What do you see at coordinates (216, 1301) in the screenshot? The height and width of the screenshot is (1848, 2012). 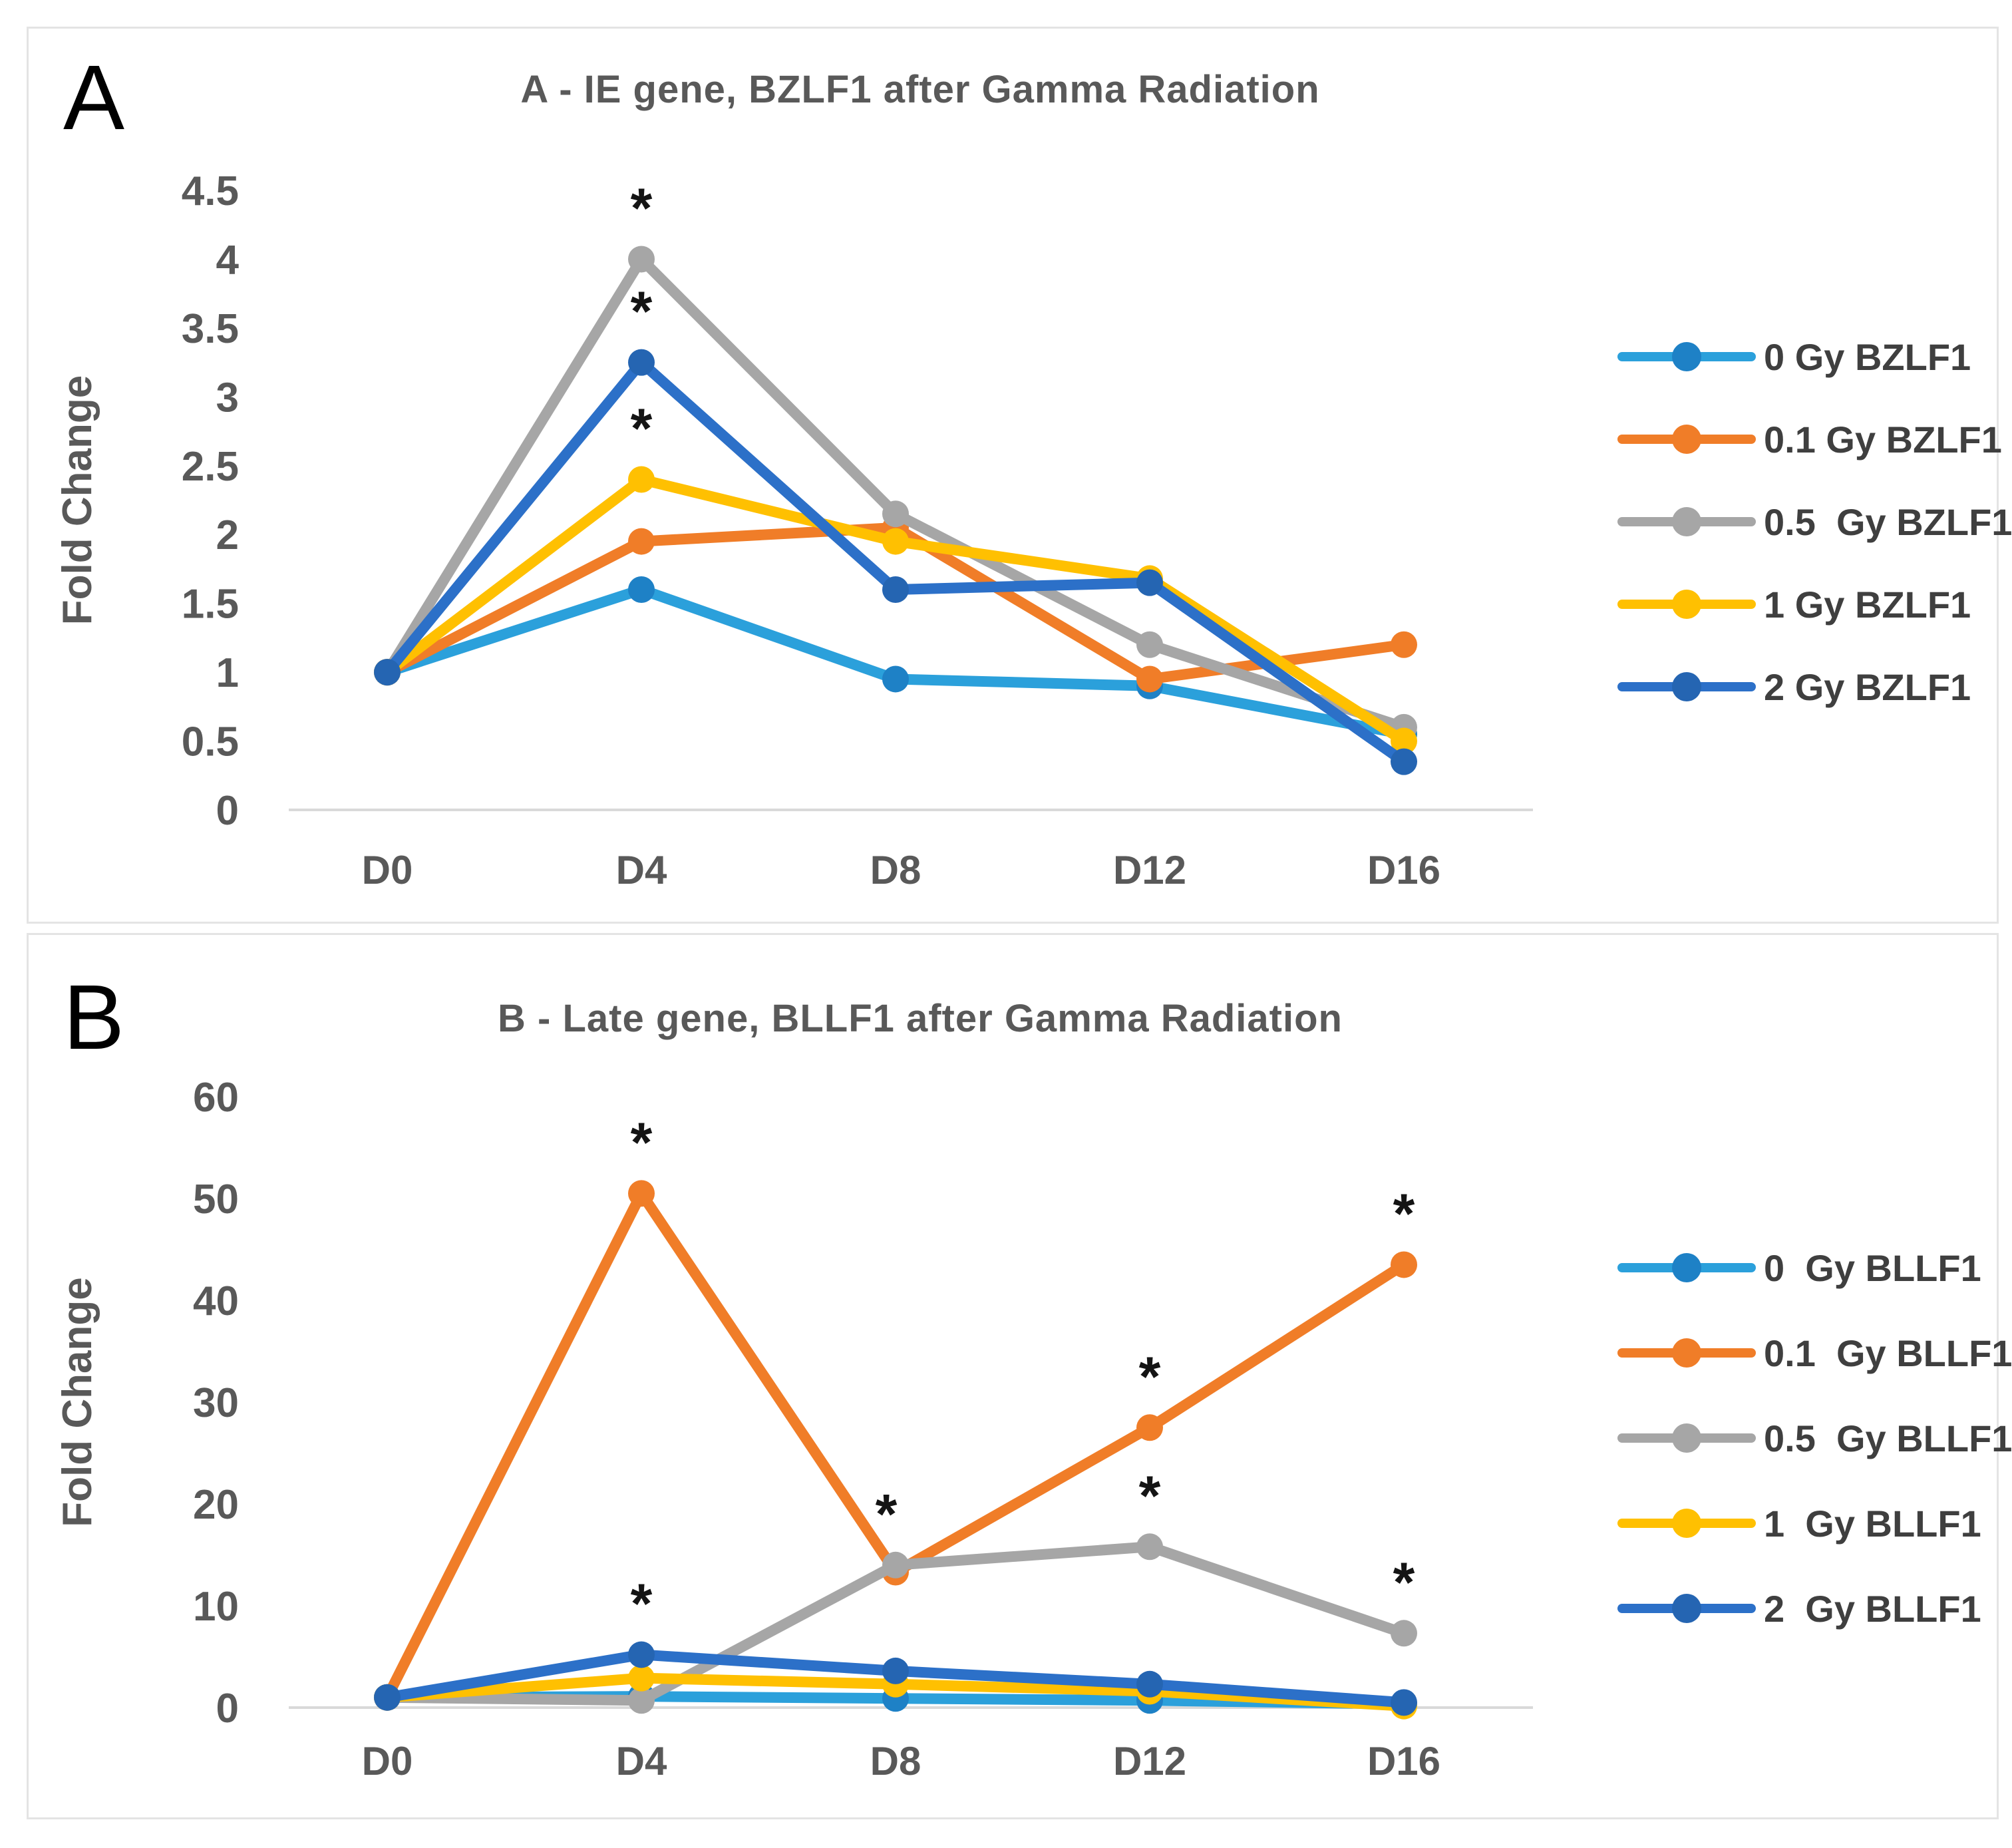 I see `y-tick-label: 40` at bounding box center [216, 1301].